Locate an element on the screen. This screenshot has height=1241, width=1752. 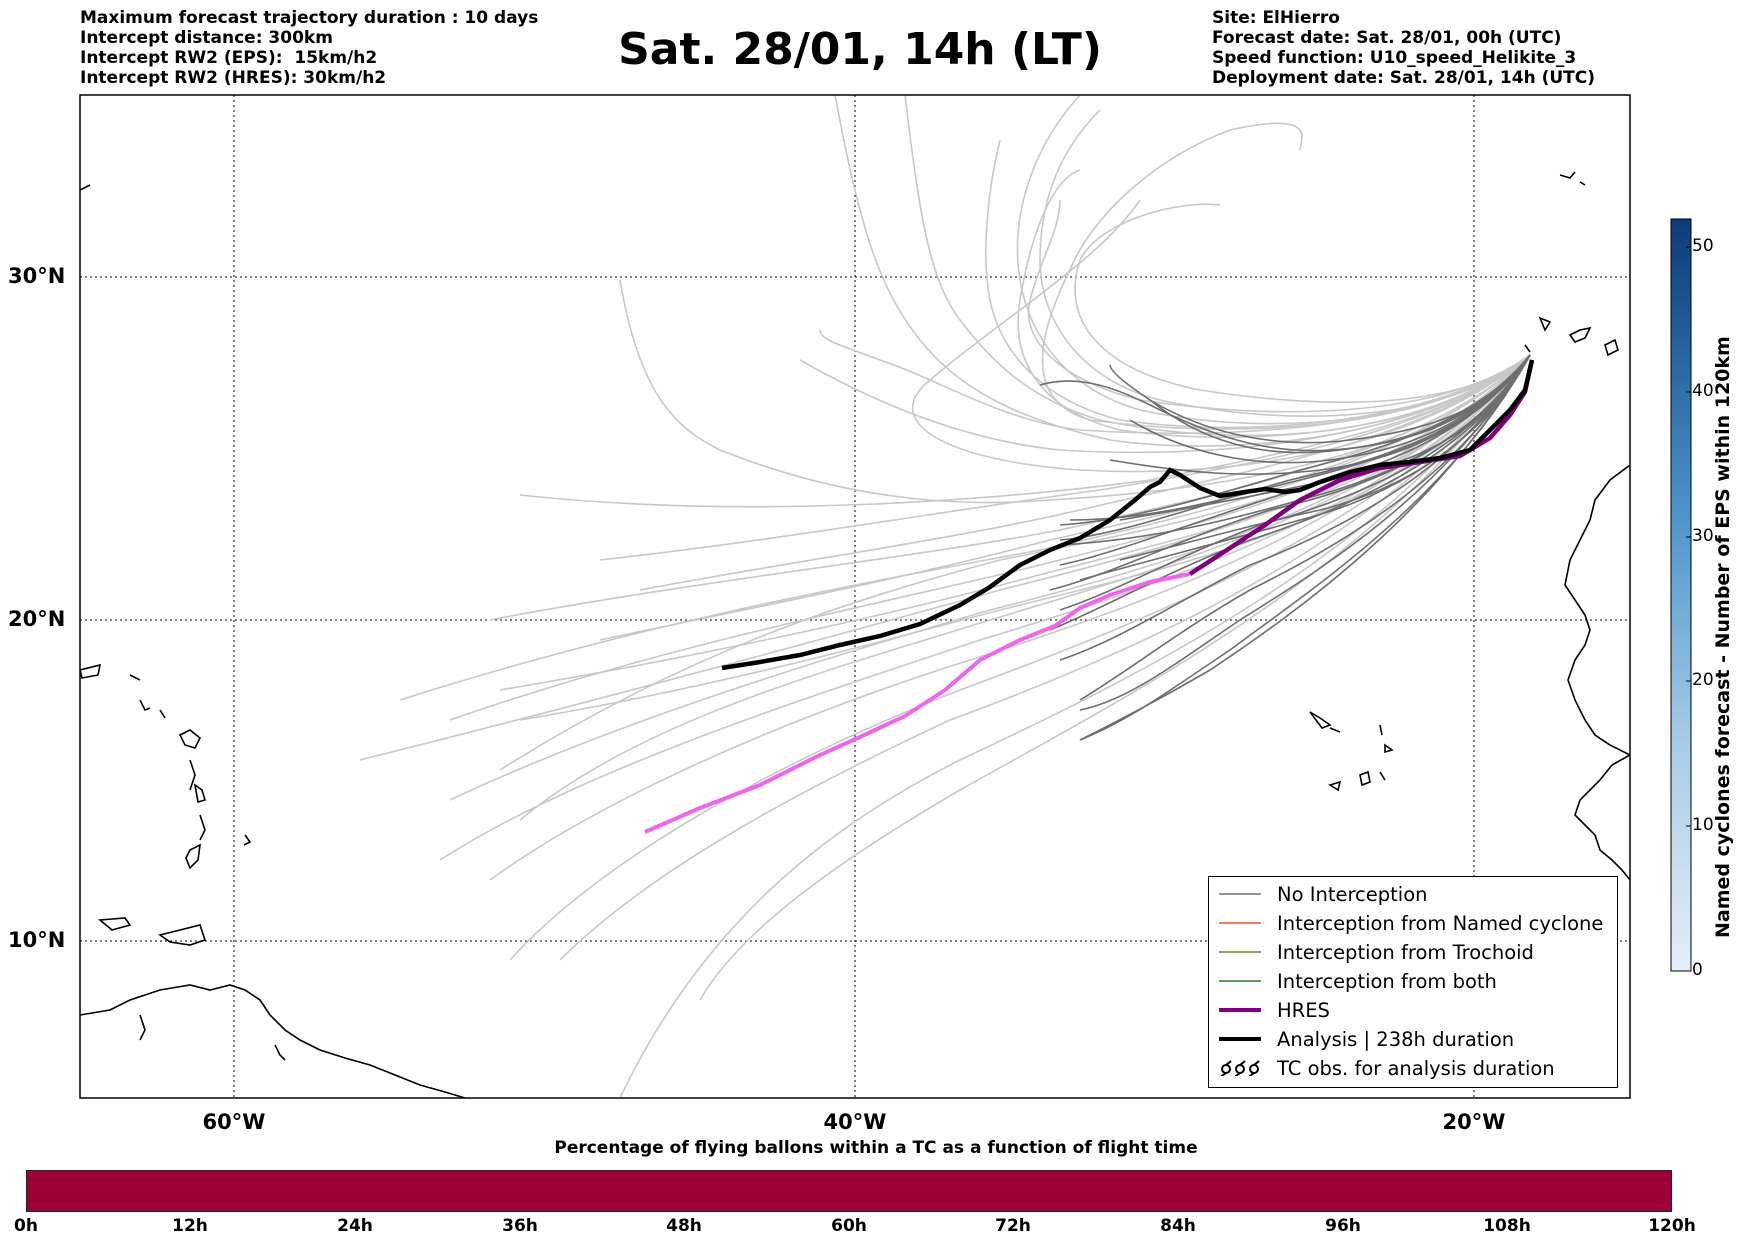
colorbar-tick: 50 is located at coordinates (1703, 246).